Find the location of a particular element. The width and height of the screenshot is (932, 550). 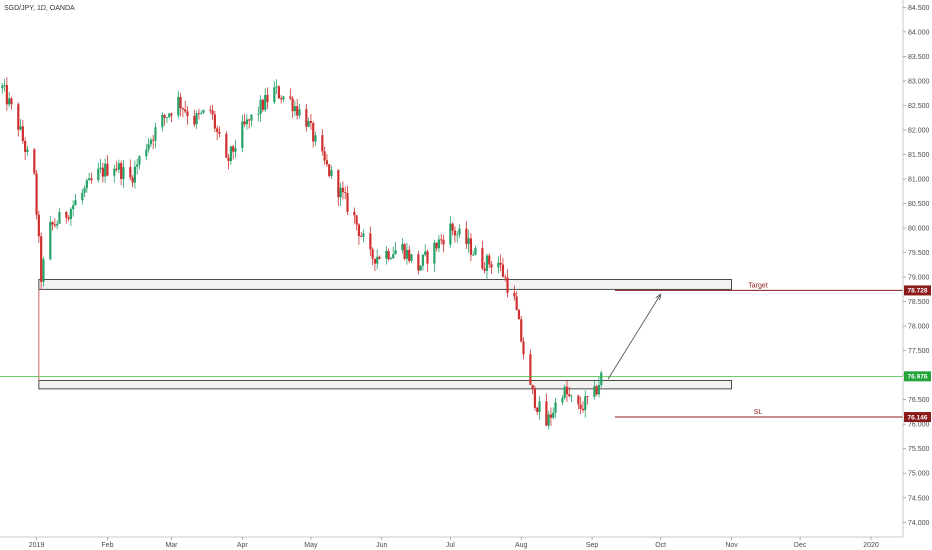

y-tick-label: 74.000 is located at coordinates (919, 523).